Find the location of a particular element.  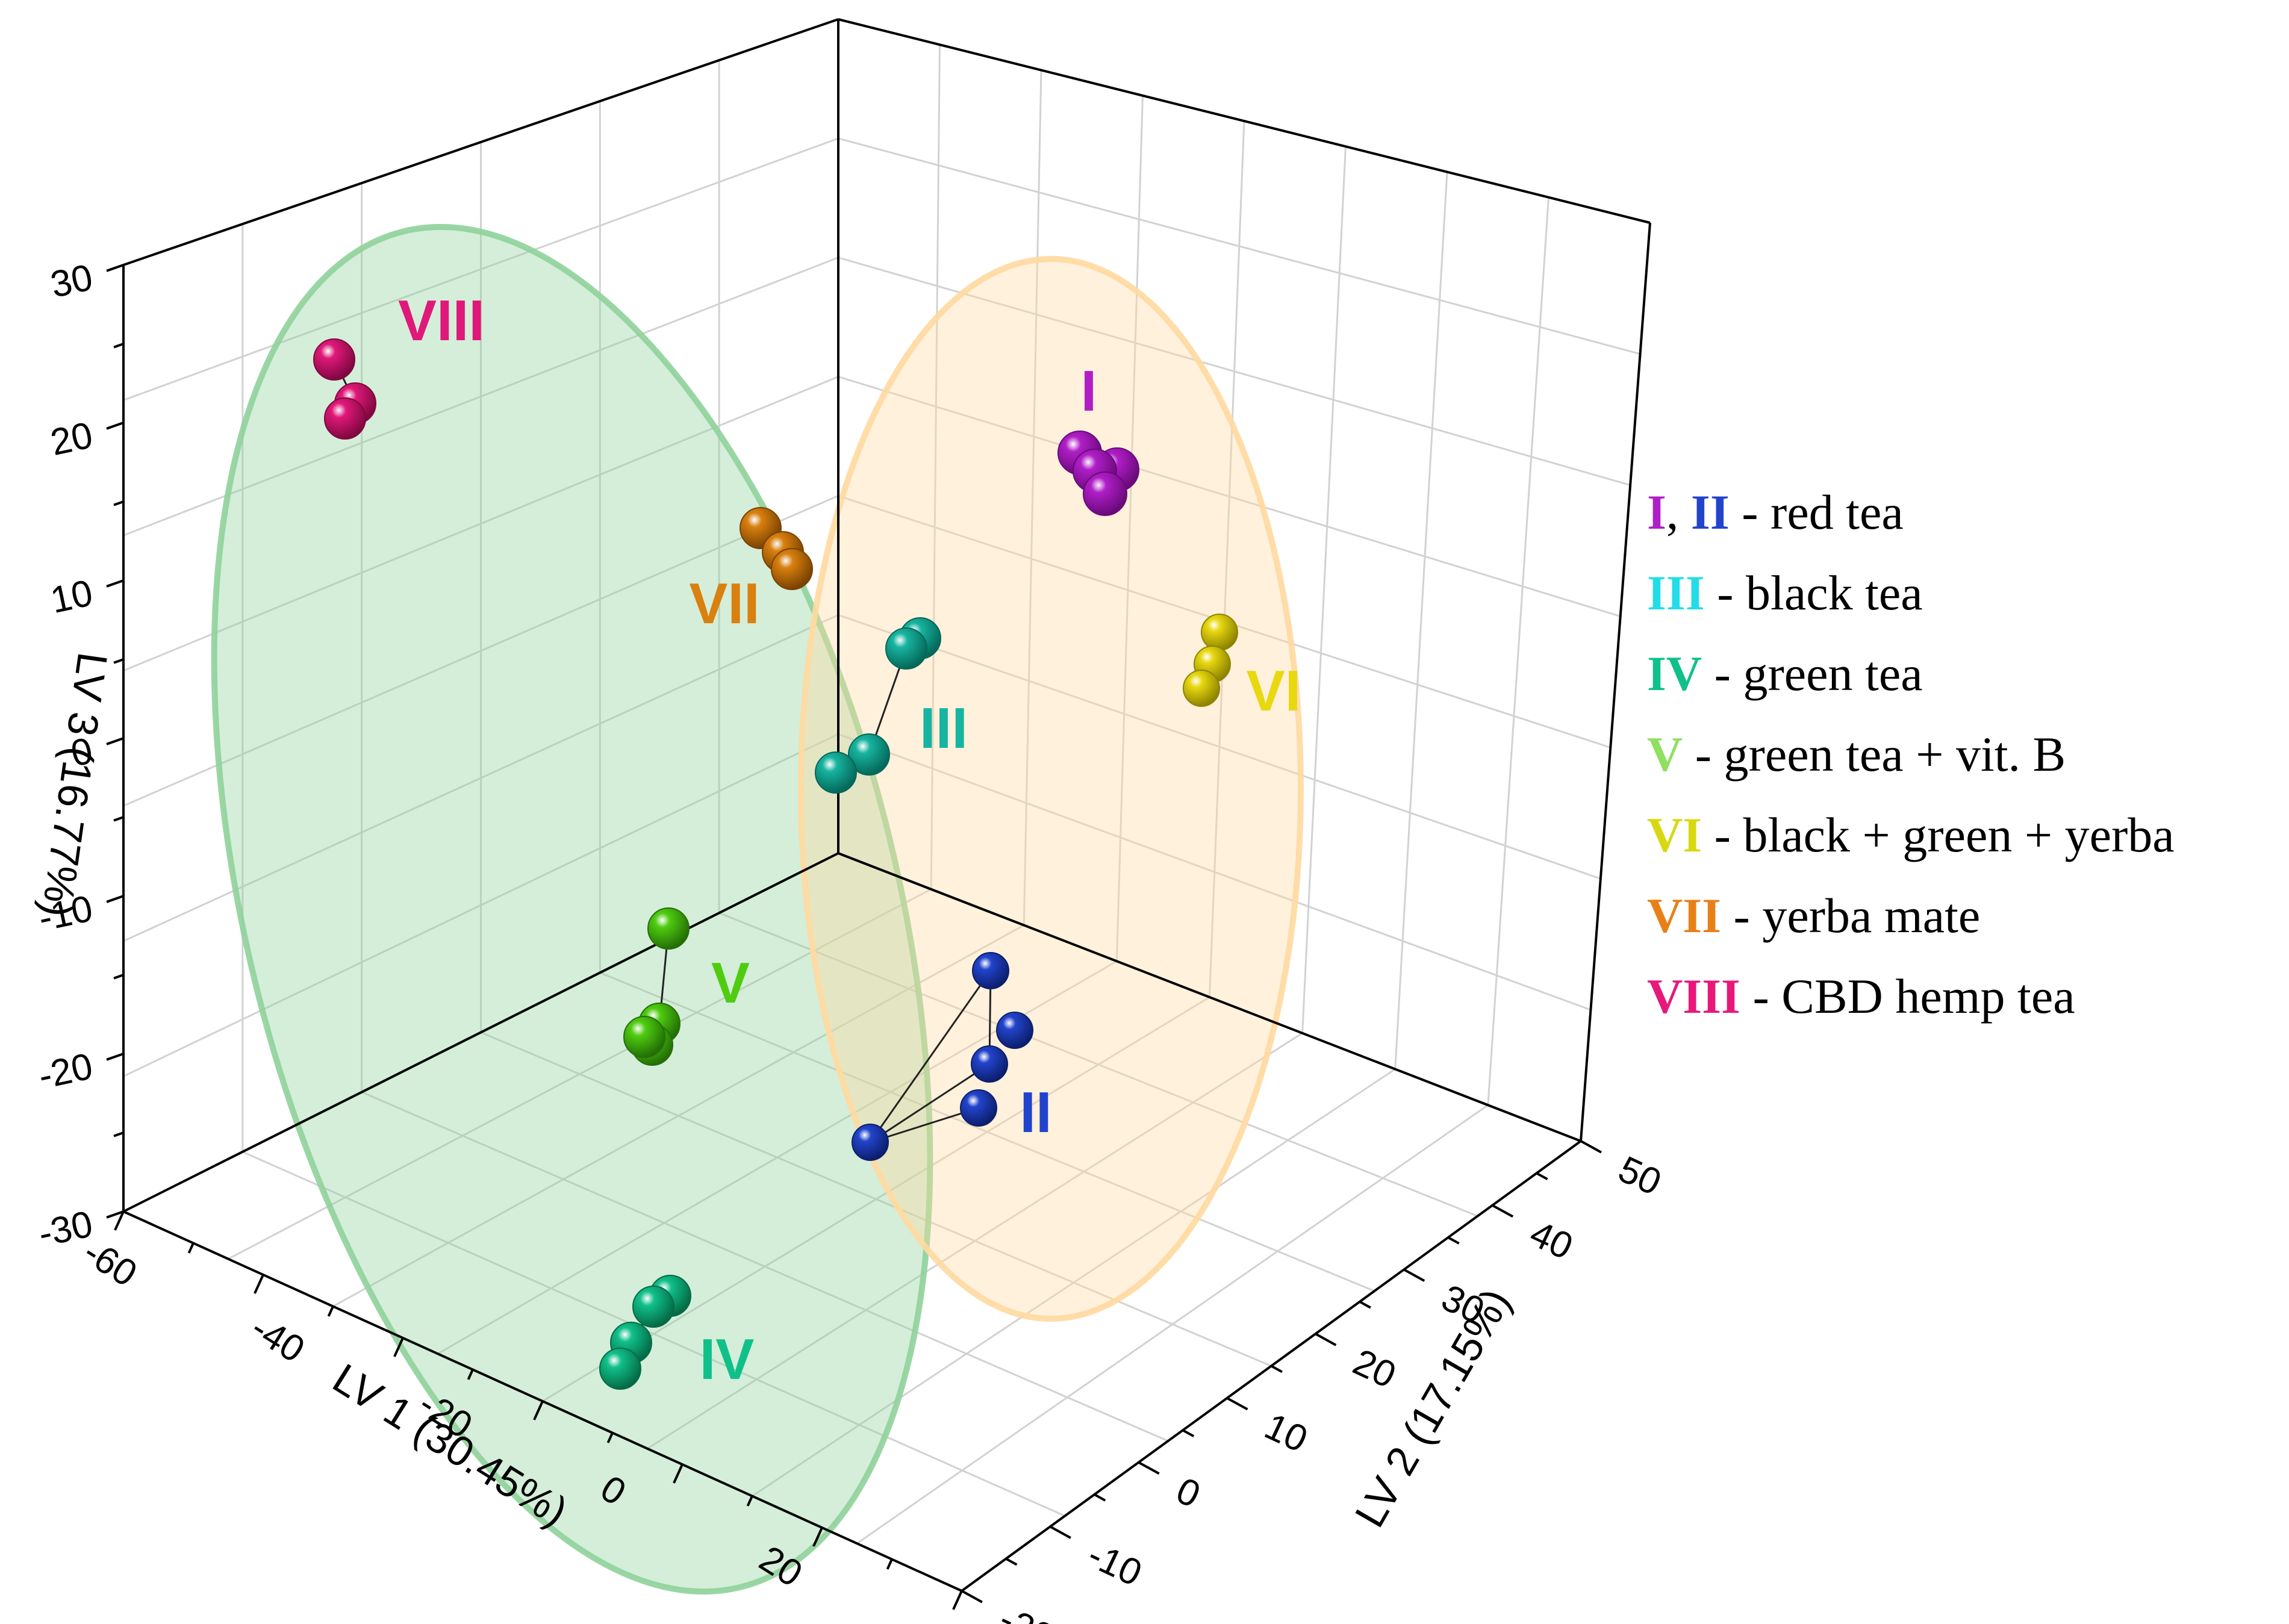

legend-description: - black + green + yerba is located at coordinates (1938, 835).